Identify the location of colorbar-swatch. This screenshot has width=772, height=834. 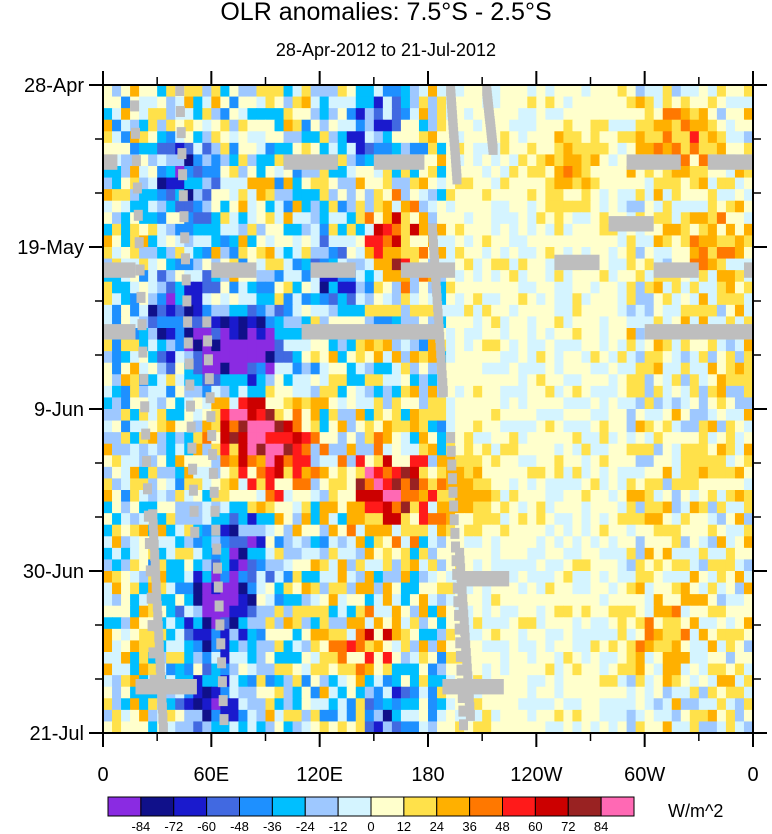
(223, 806).